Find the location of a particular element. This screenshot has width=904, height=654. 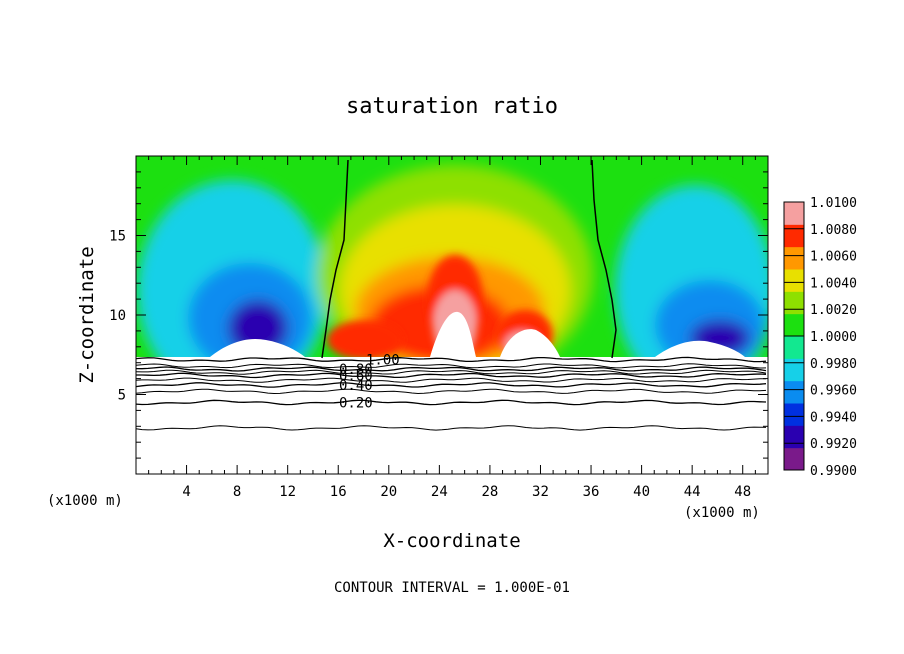

center-white-hump is located at coordinates (453, 334).